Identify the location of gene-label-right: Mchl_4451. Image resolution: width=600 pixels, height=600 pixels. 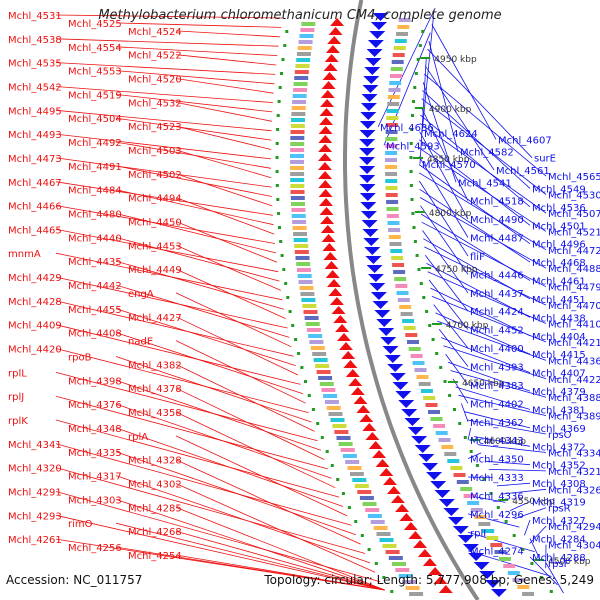
(559, 300).